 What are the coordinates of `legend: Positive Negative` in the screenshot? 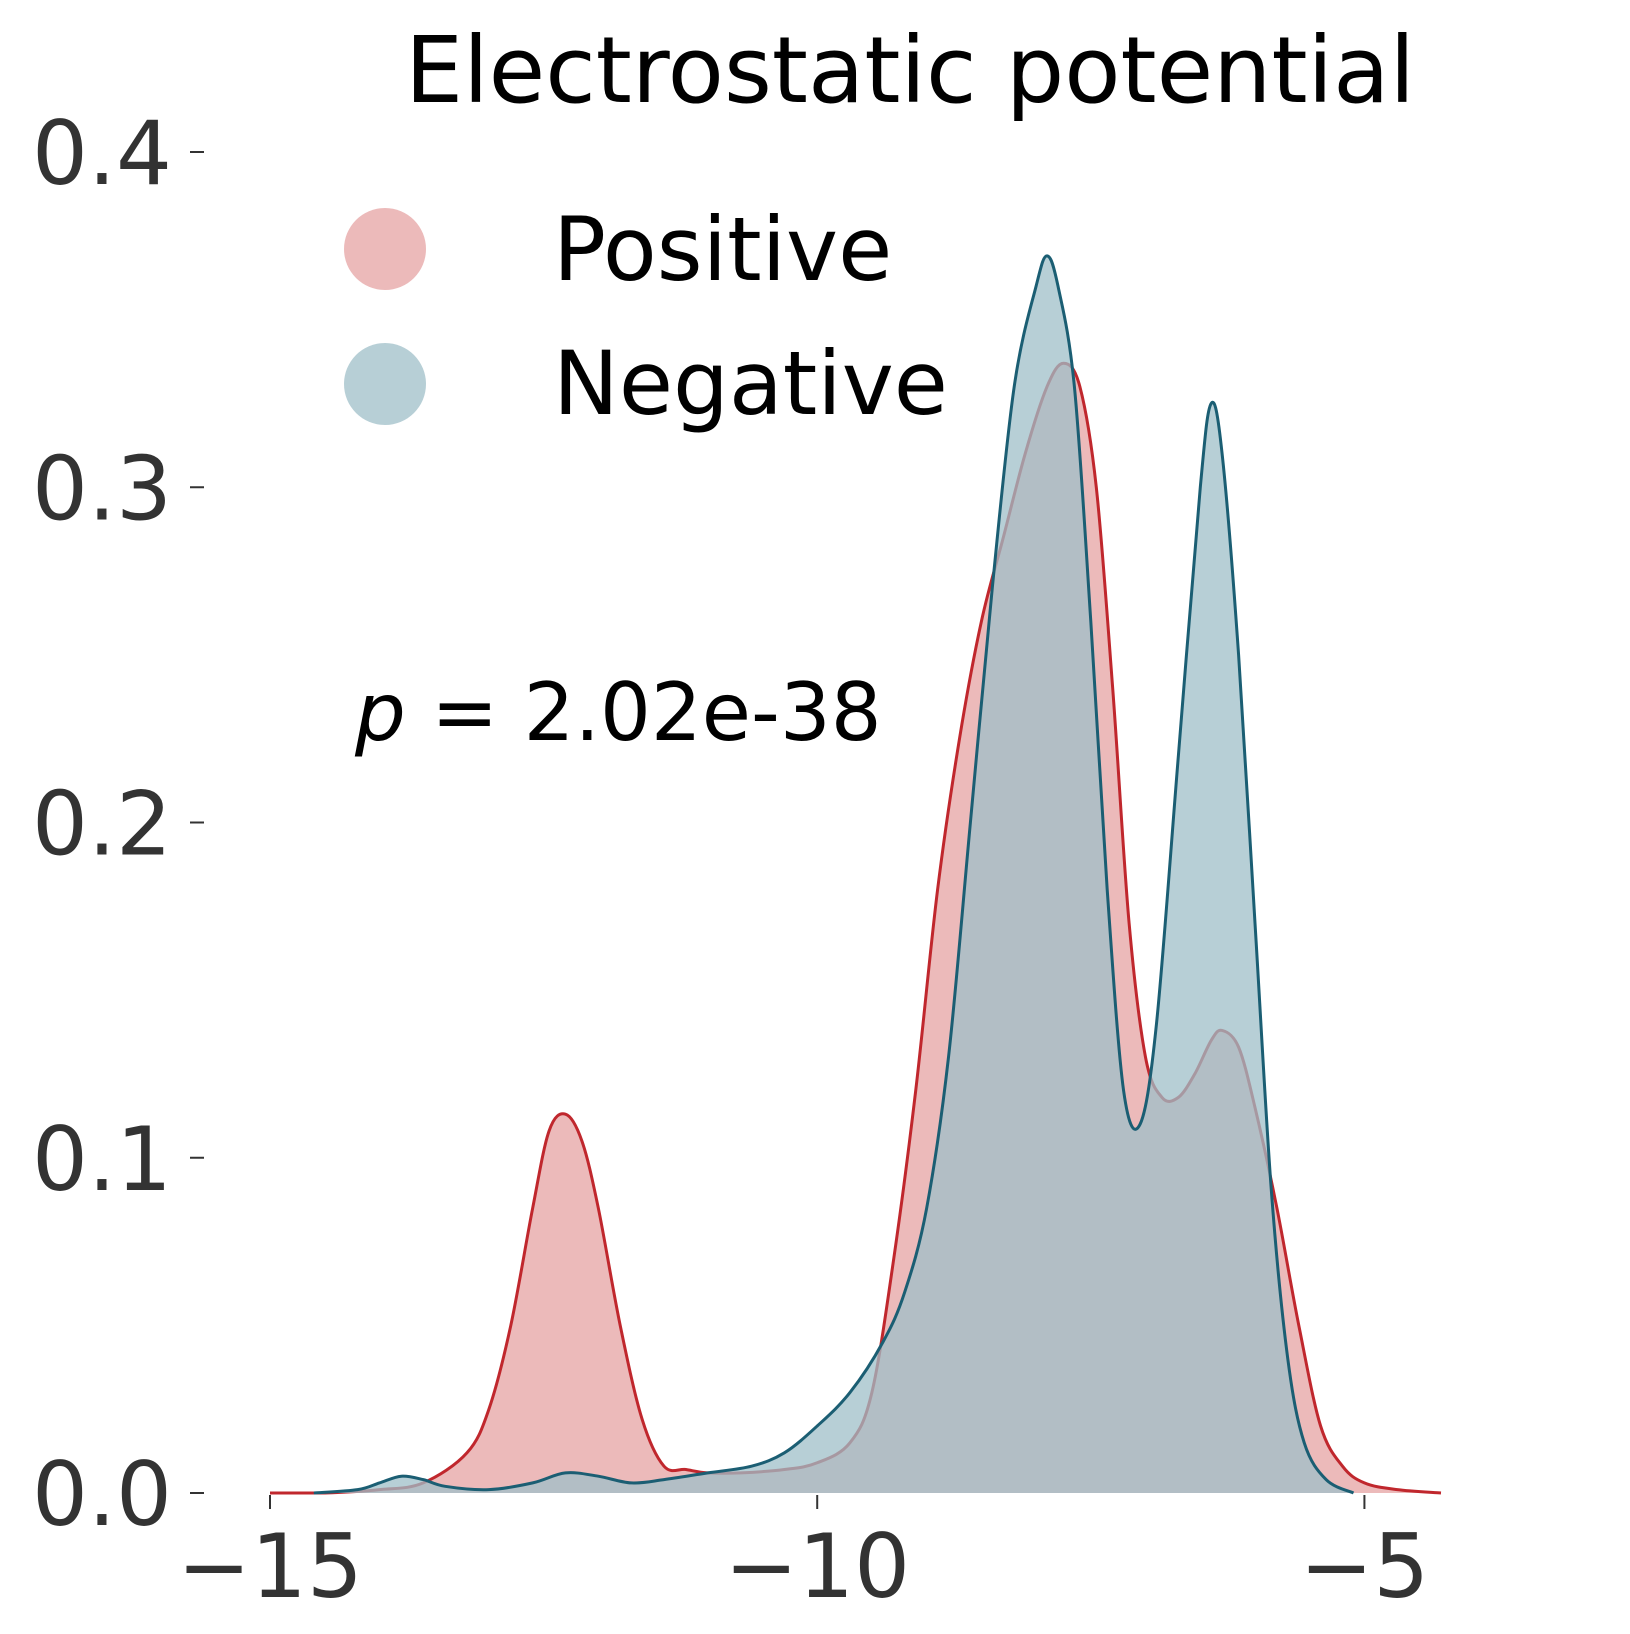 It's located at (646, 316).